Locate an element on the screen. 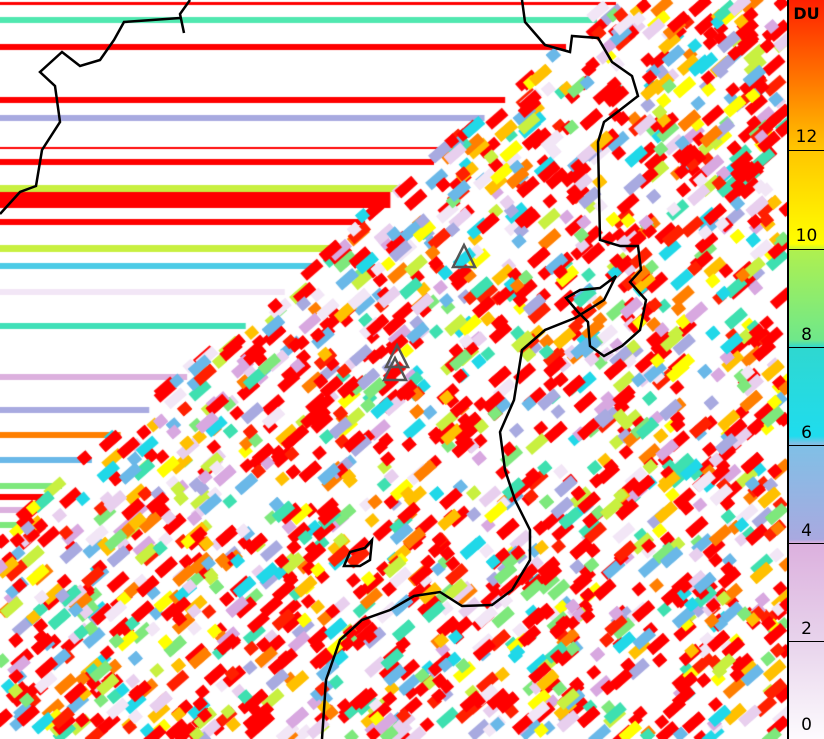 The image size is (824, 739). coastline-west is located at coordinates (96, 107).